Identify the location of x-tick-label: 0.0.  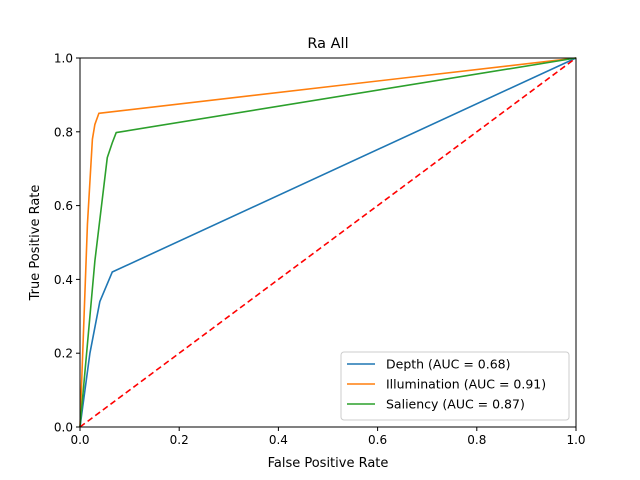
(79, 440).